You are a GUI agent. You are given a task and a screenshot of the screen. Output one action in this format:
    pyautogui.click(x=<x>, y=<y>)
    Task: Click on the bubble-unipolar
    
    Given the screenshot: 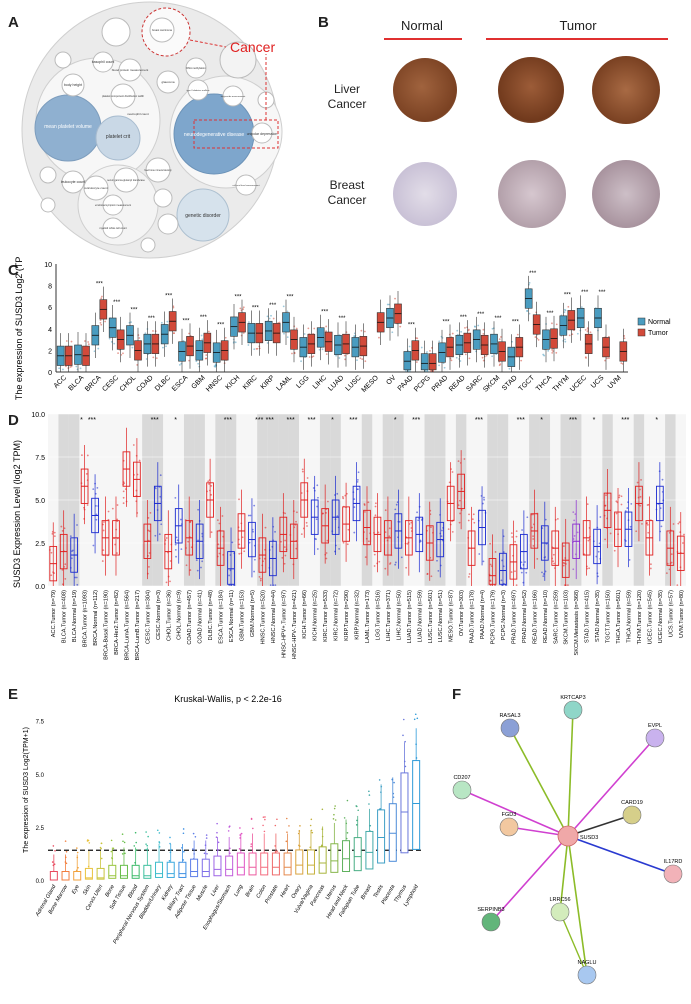 What is the action you would take?
    pyautogui.click(x=262, y=133)
    